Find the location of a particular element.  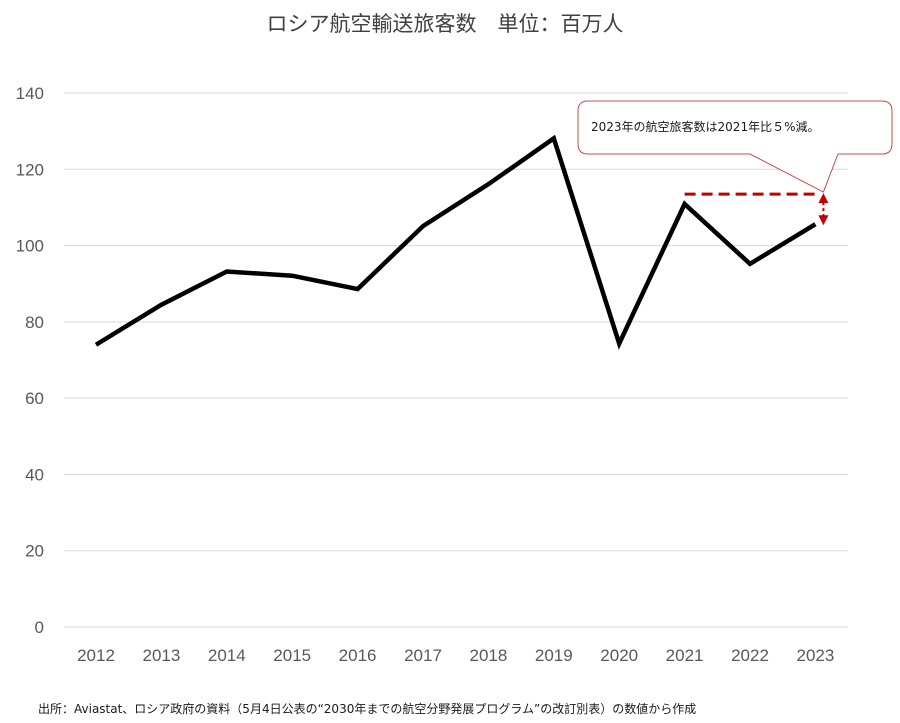

annotation: 2023年の航空旅客数は2021年比５%減。 is located at coordinates (735, 163).